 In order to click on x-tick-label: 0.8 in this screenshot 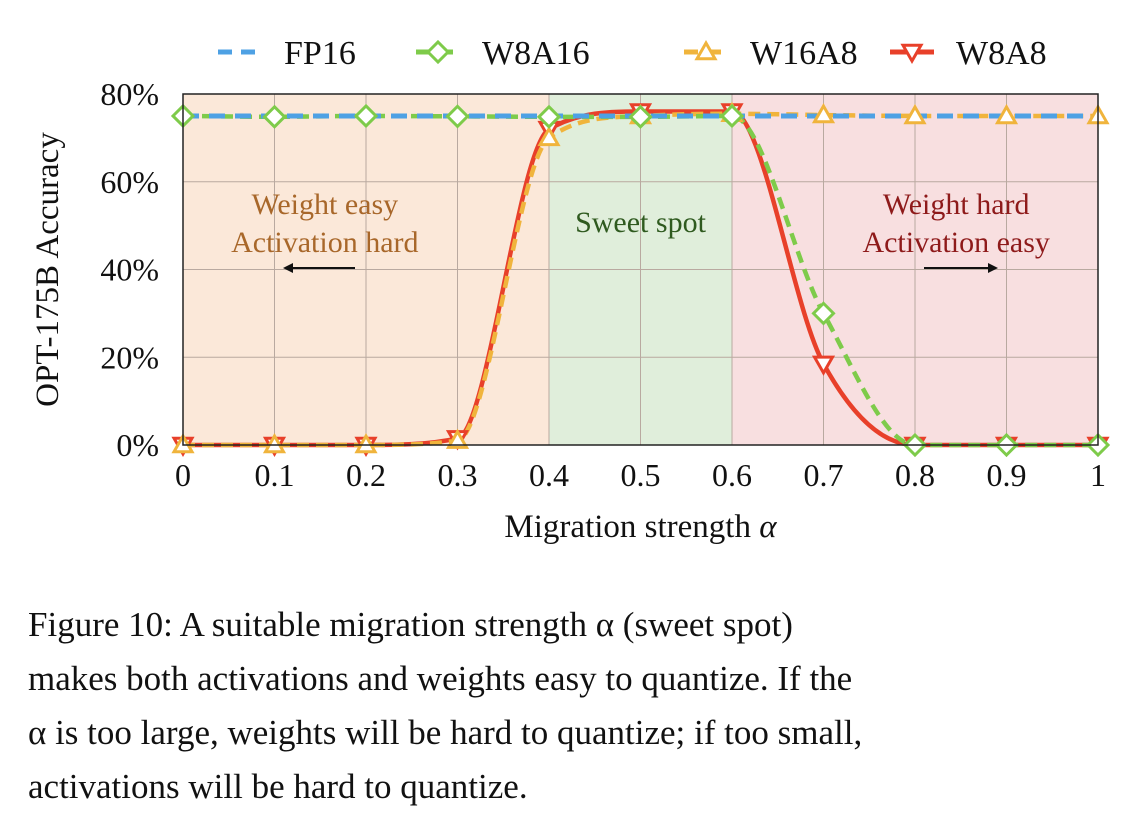, I will do `click(915, 475)`.